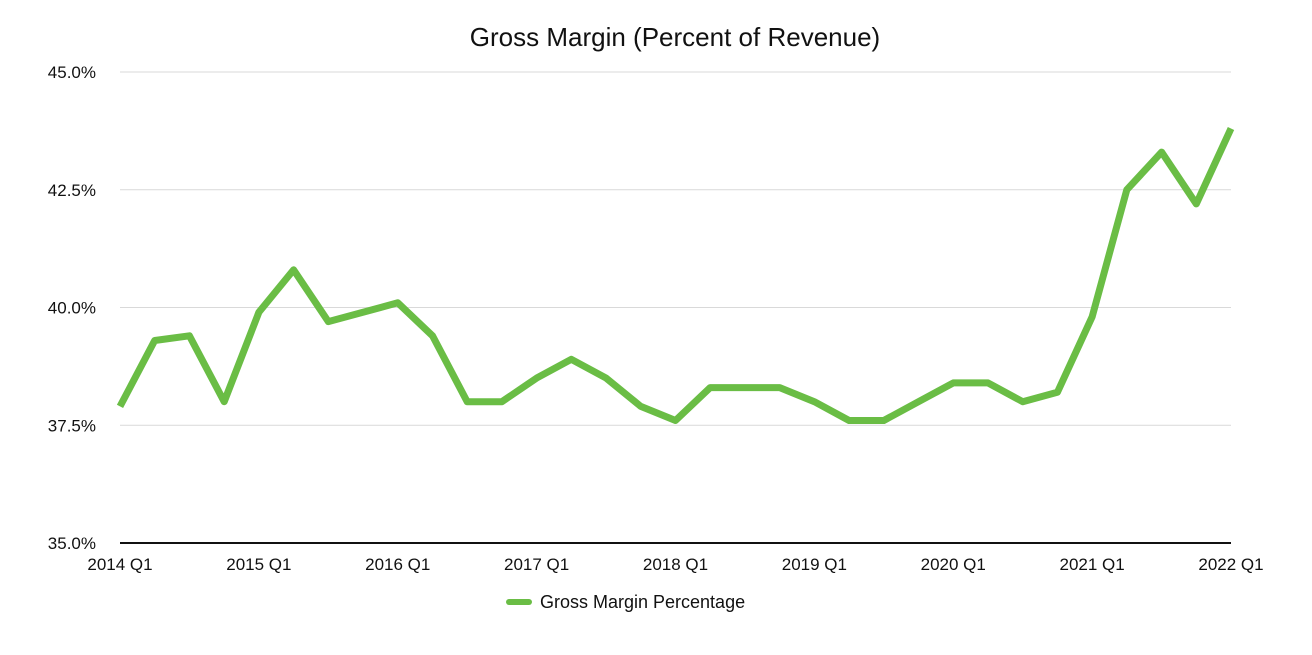 The width and height of the screenshot is (1312, 655). What do you see at coordinates (1092, 564) in the screenshot?
I see `x-tick-label: 2021 Q1` at bounding box center [1092, 564].